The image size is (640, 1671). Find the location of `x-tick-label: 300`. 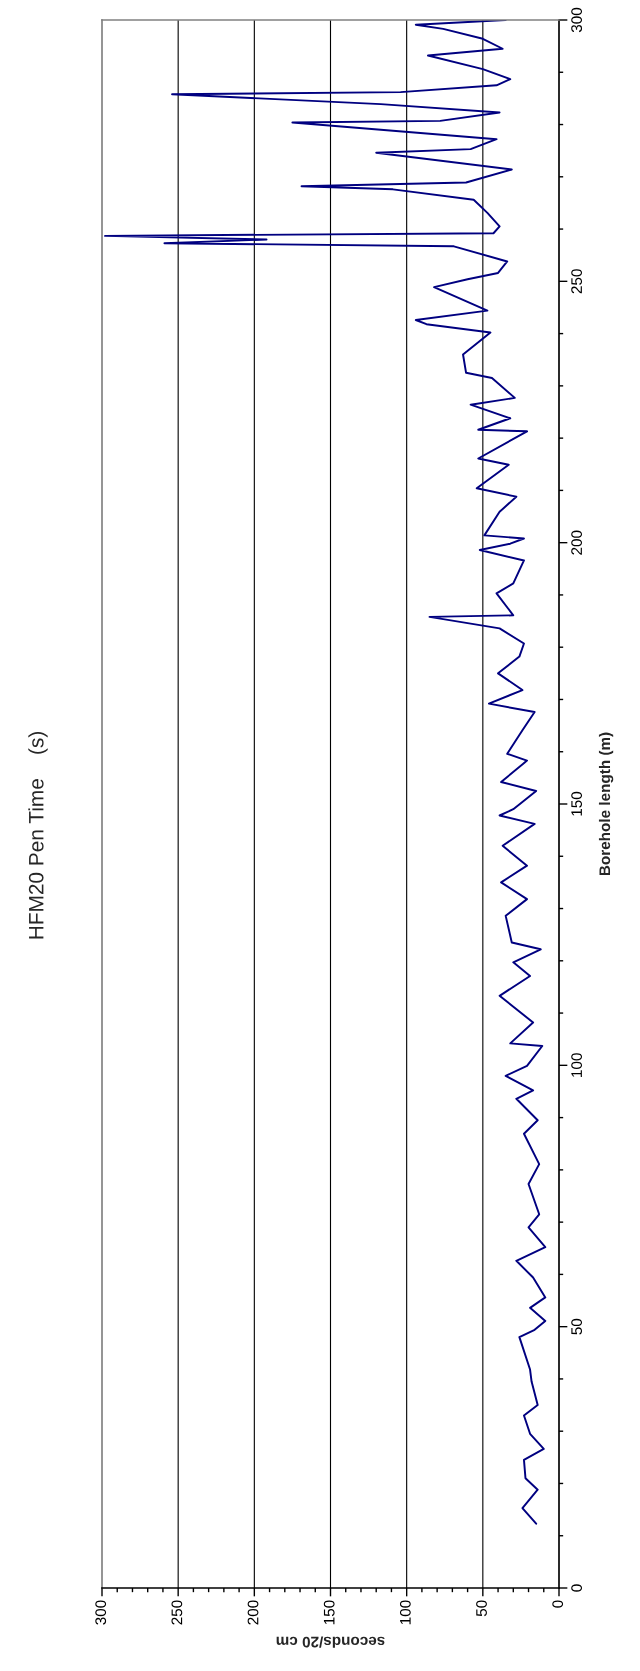

x-tick-label: 300 is located at coordinates (101, 1612).